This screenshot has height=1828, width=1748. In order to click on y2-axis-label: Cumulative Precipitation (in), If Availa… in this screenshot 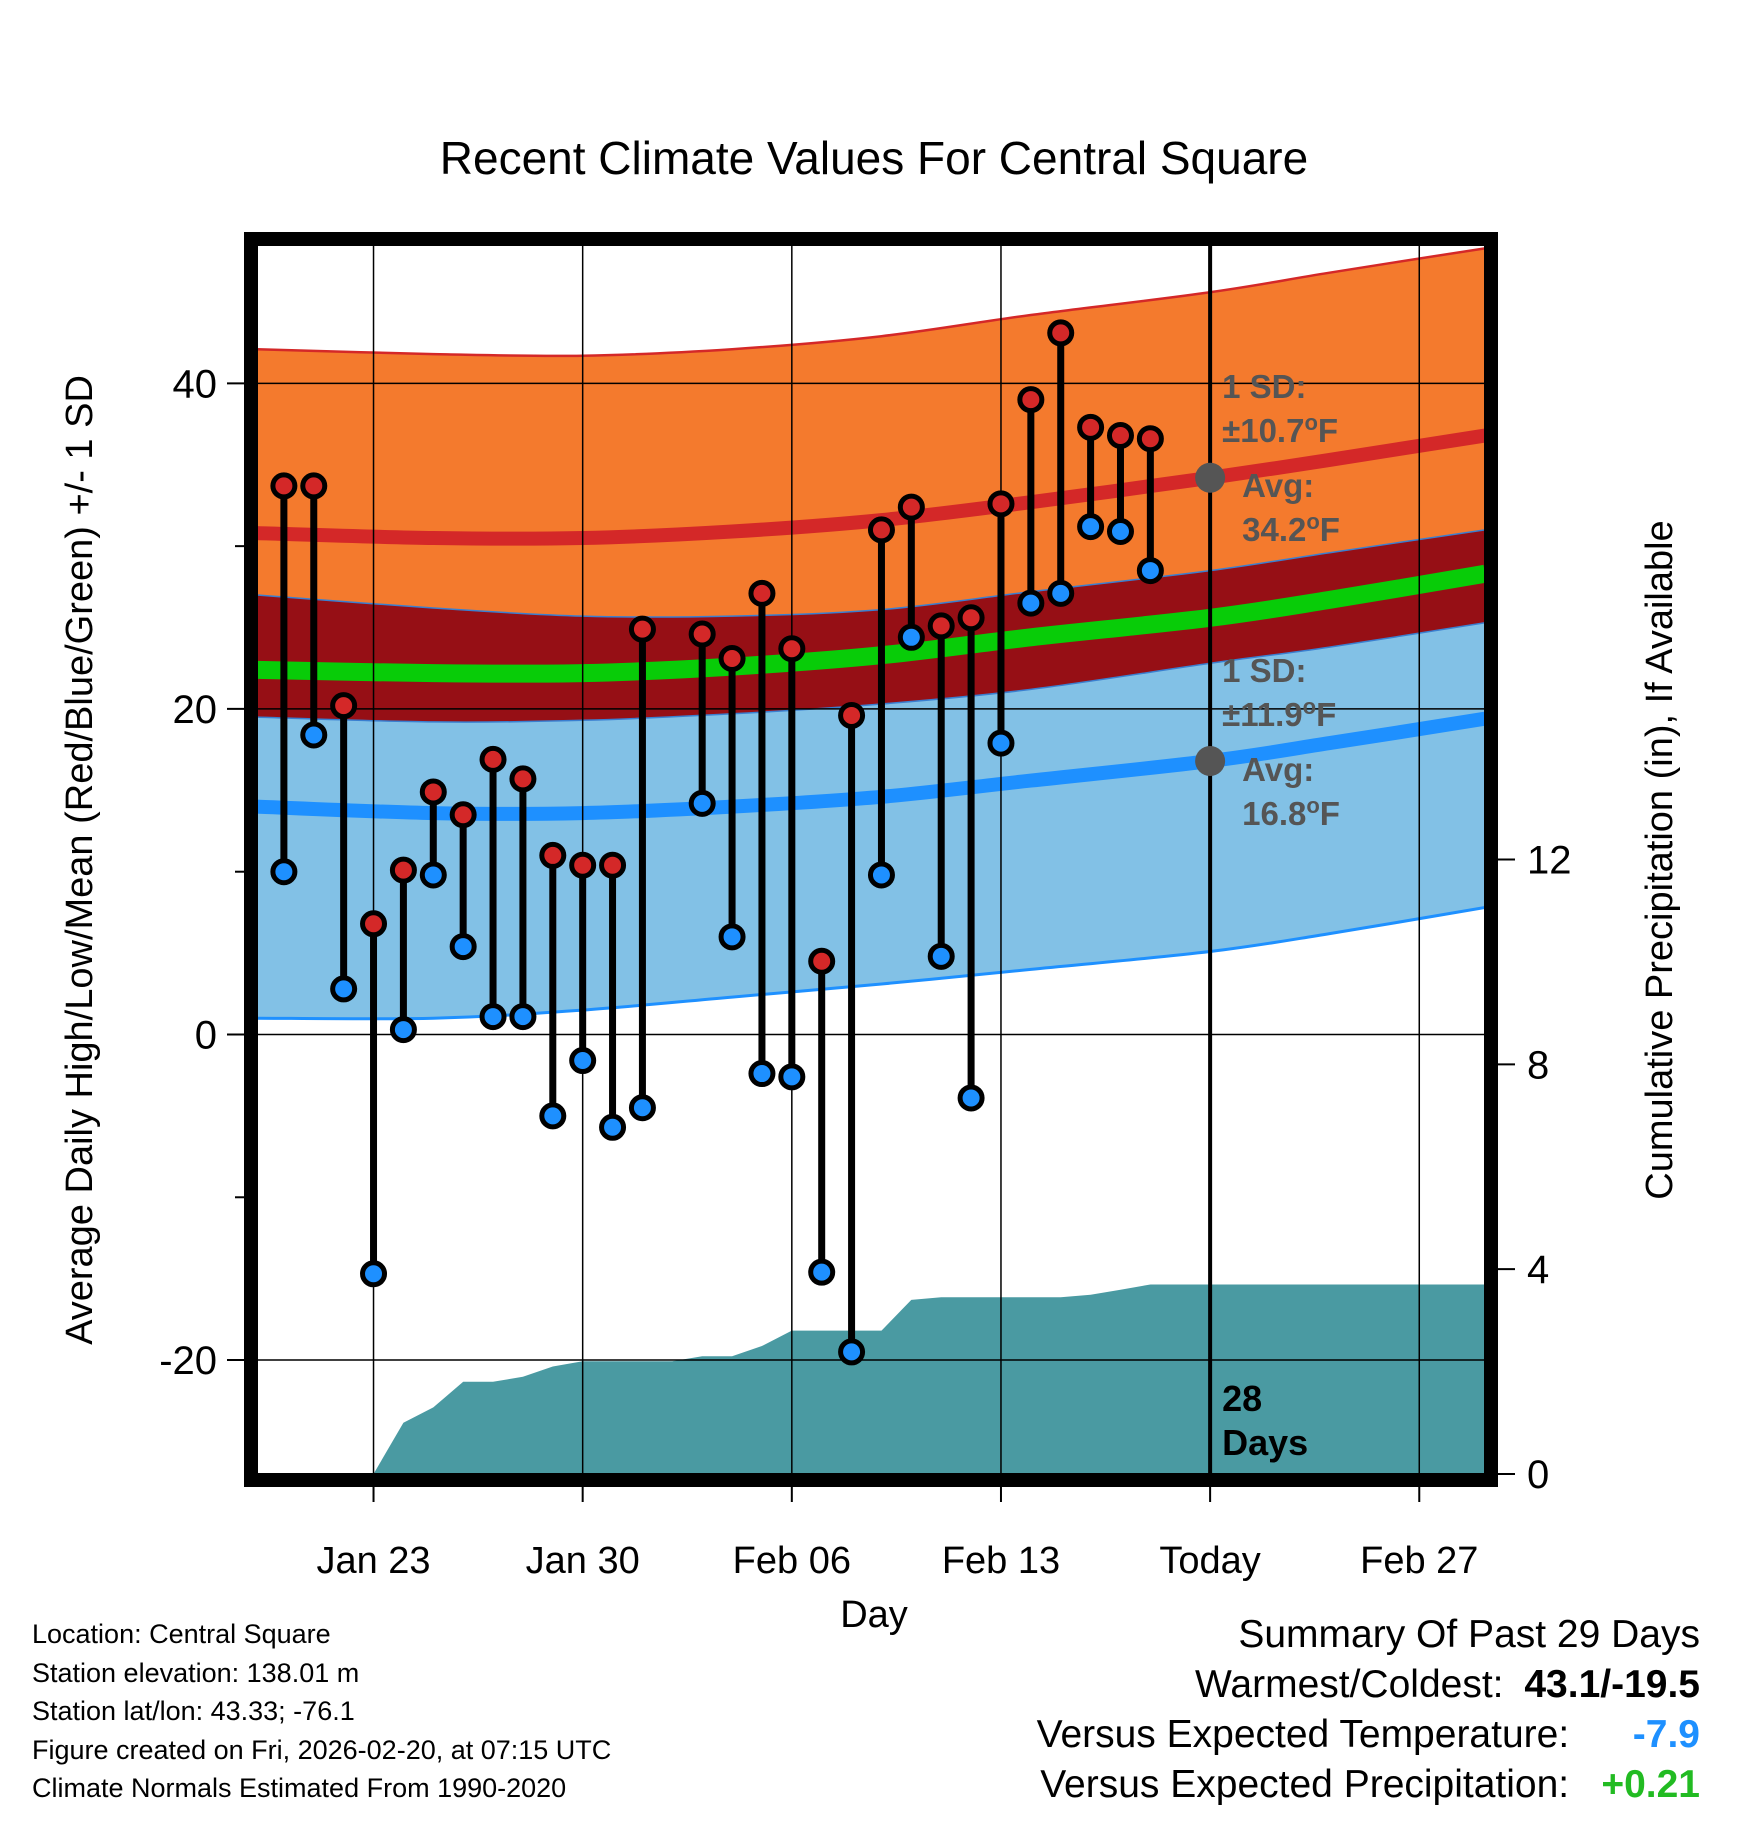, I will do `click(1660, 859)`.